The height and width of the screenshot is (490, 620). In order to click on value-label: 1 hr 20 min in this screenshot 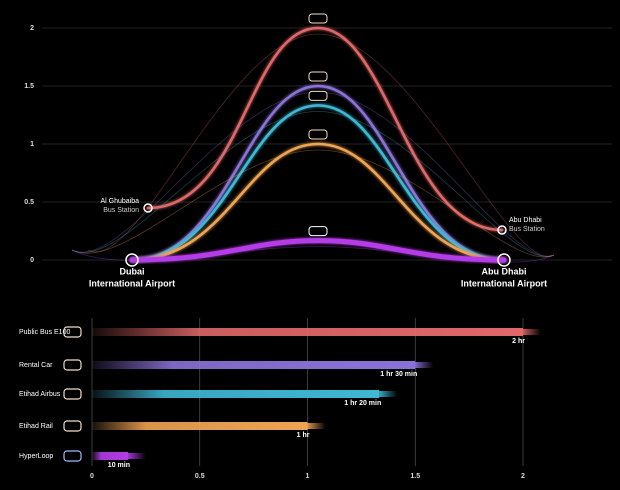, I will do `click(362, 403)`.